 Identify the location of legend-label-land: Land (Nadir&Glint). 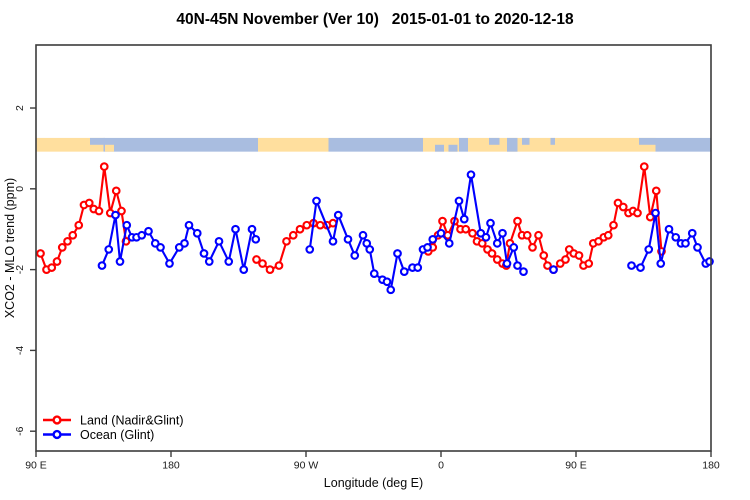
(132, 421).